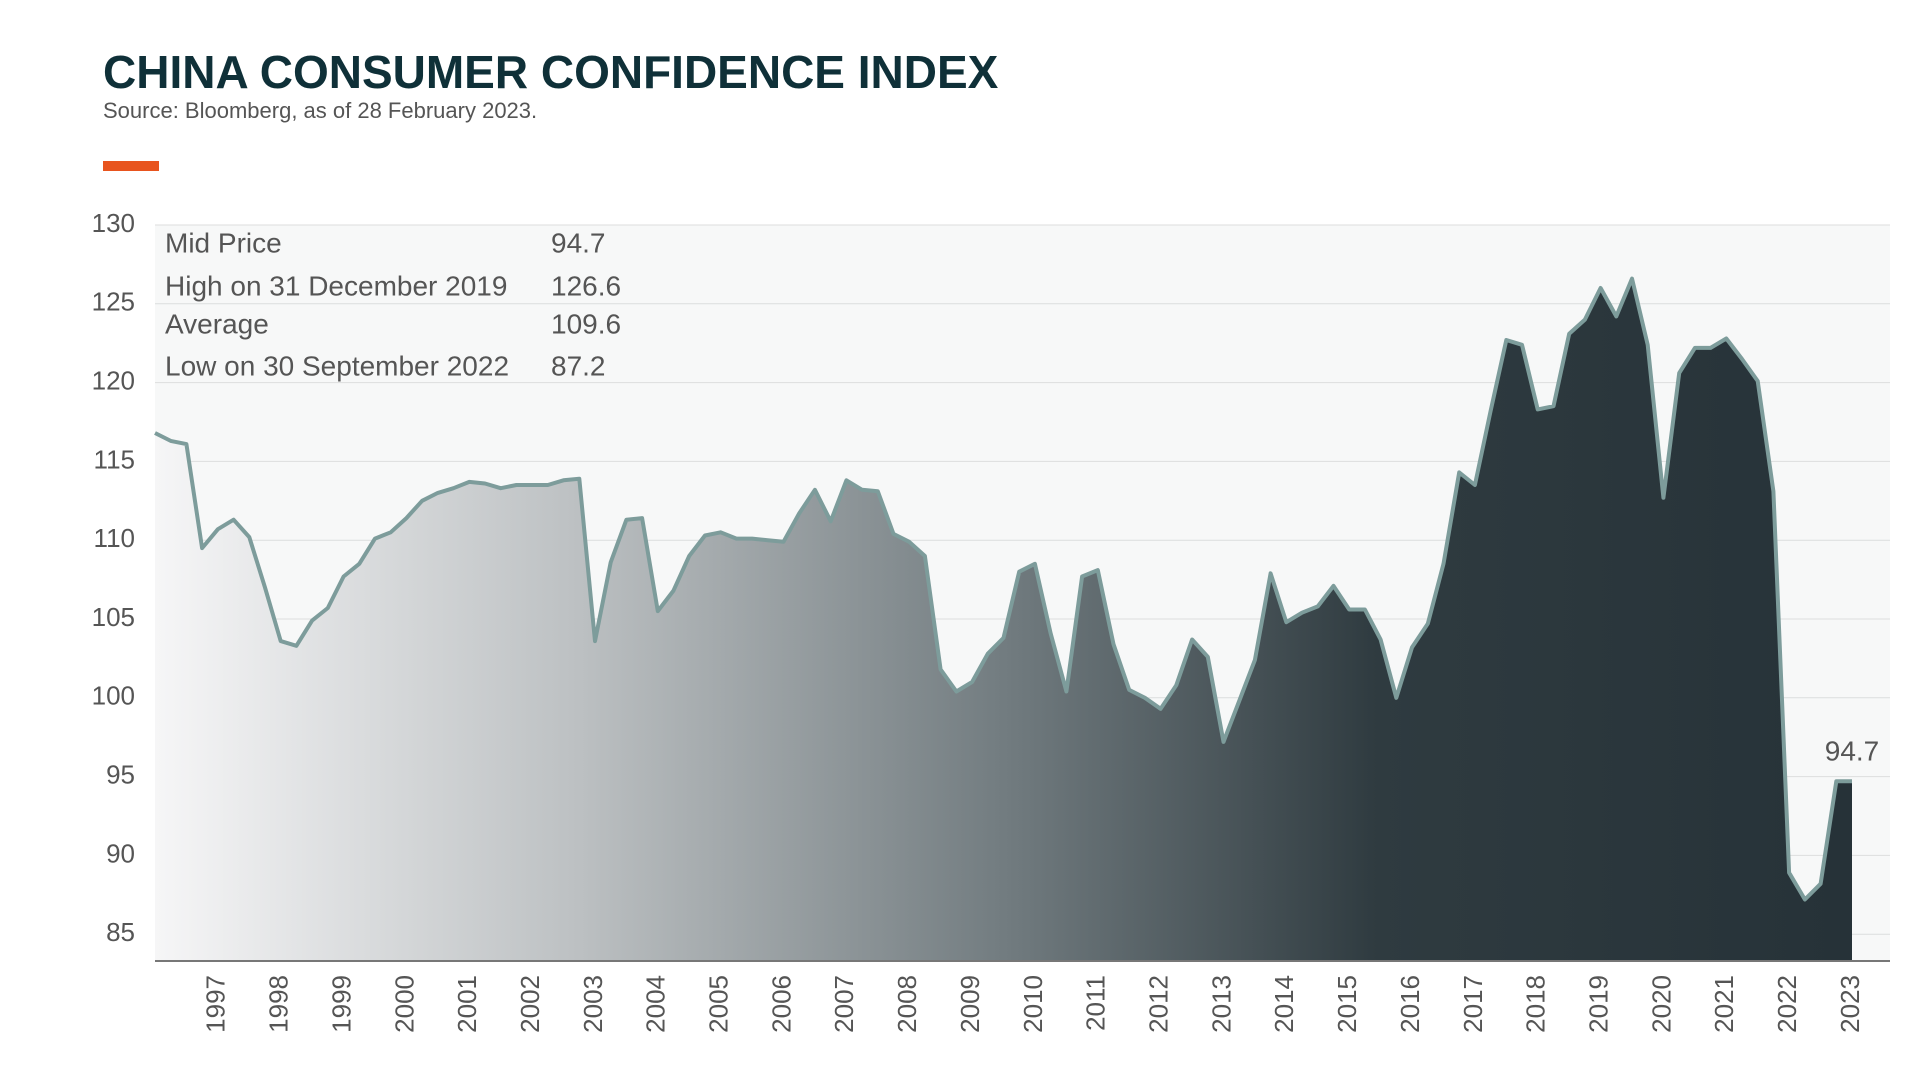 Image resolution: width=1920 pixels, height=1080 pixels. What do you see at coordinates (467, 1004) in the screenshot?
I see `x-tick-label: 2001` at bounding box center [467, 1004].